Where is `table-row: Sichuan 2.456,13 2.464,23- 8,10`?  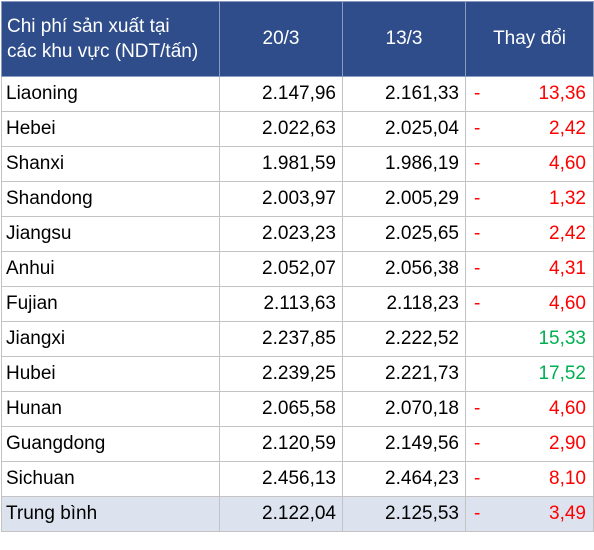 table-row: Sichuan 2.456,13 2.464,23- 8,10 is located at coordinates (297, 479).